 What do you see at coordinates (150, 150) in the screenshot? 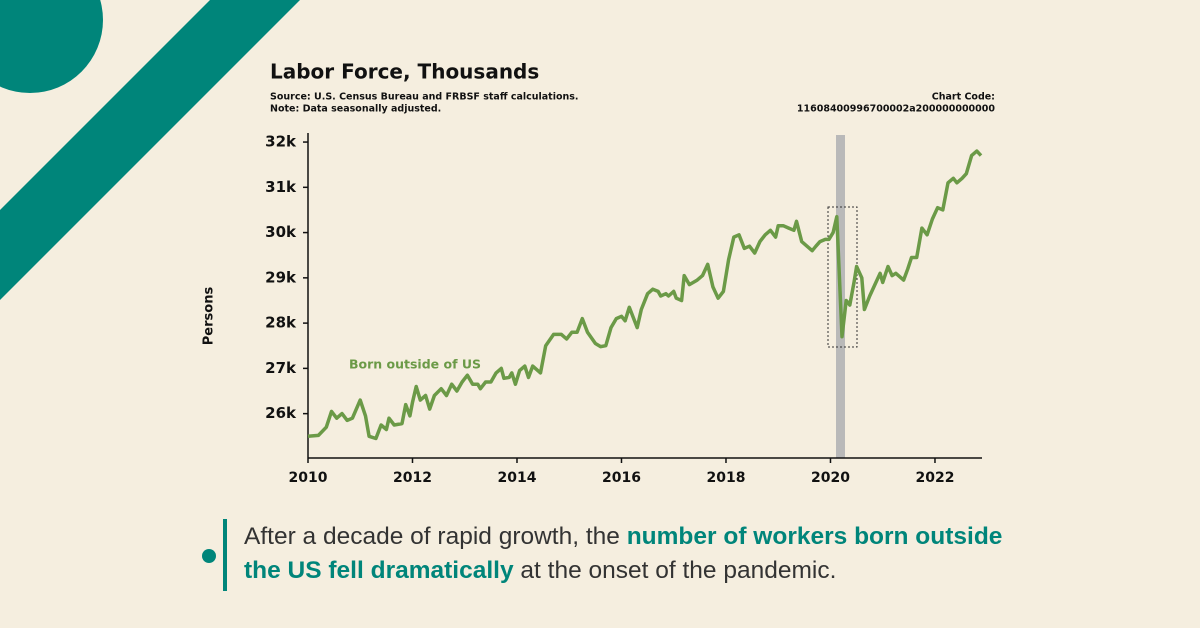
I see `decor-stripe` at bounding box center [150, 150].